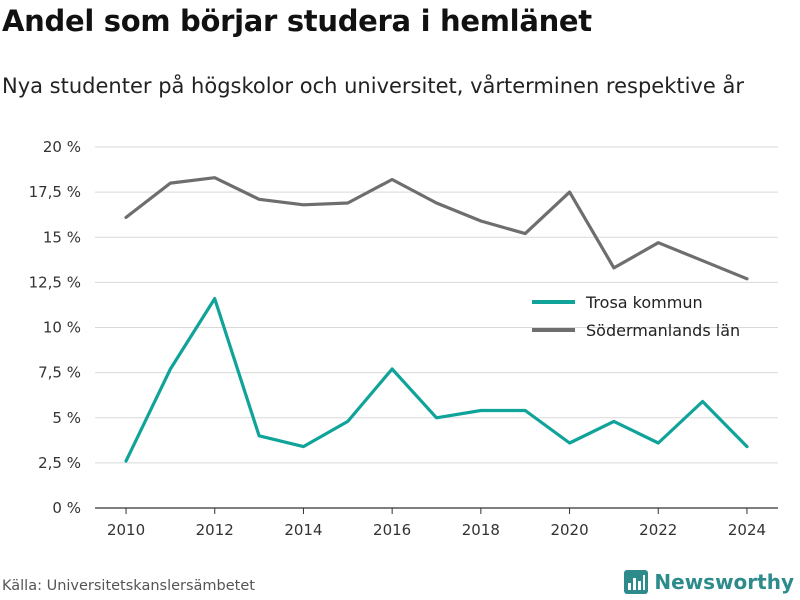 The width and height of the screenshot is (800, 600). Describe the element at coordinates (644, 302) in the screenshot. I see `legend-label: Trosa kommun` at that location.